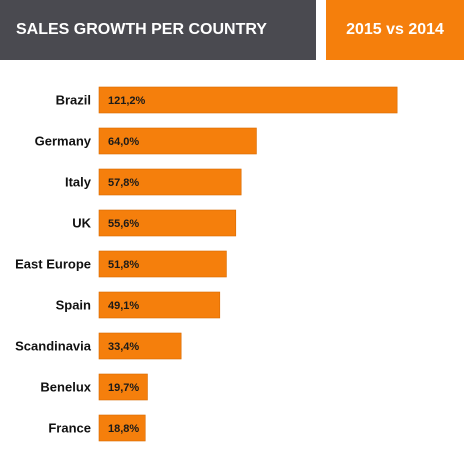  I want to click on category-label: Brazil, so click(73, 100).